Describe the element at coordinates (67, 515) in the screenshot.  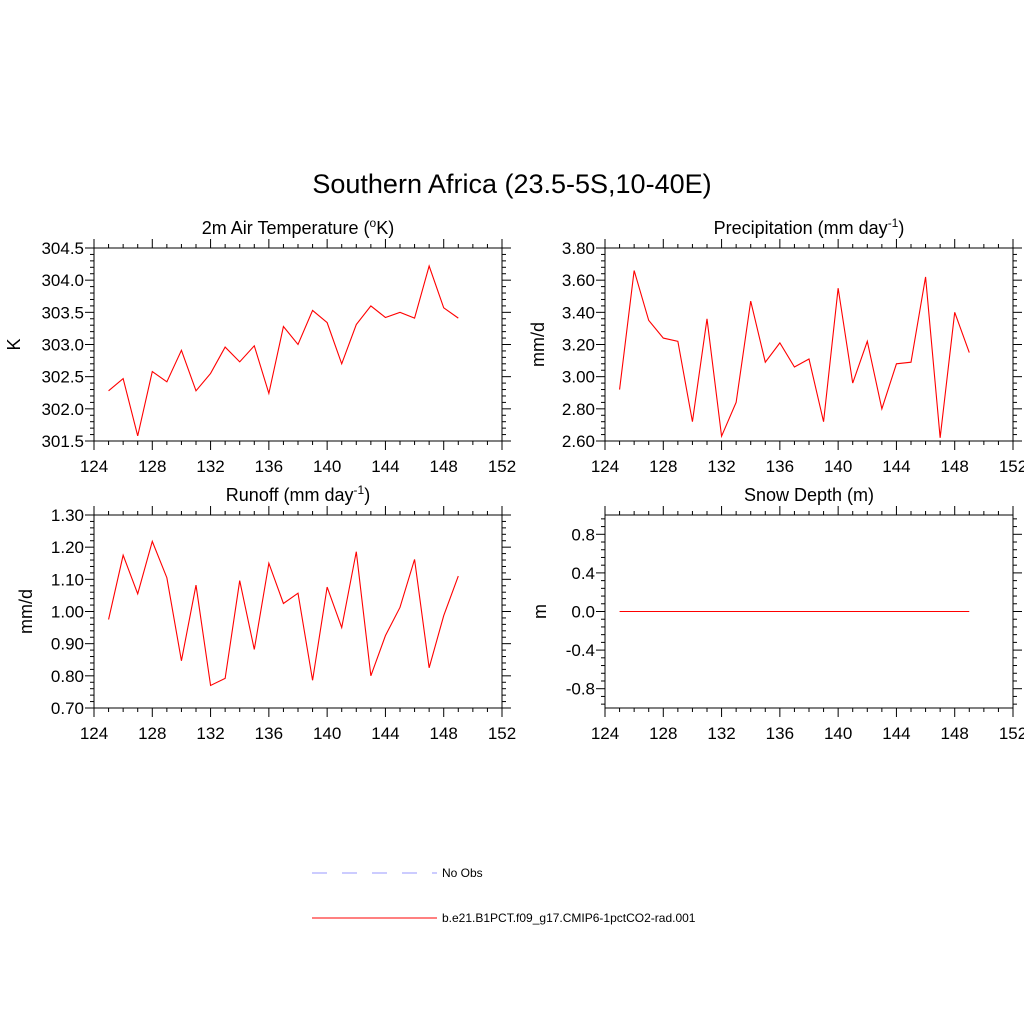
I see `y-tick-label: 1.30` at that location.